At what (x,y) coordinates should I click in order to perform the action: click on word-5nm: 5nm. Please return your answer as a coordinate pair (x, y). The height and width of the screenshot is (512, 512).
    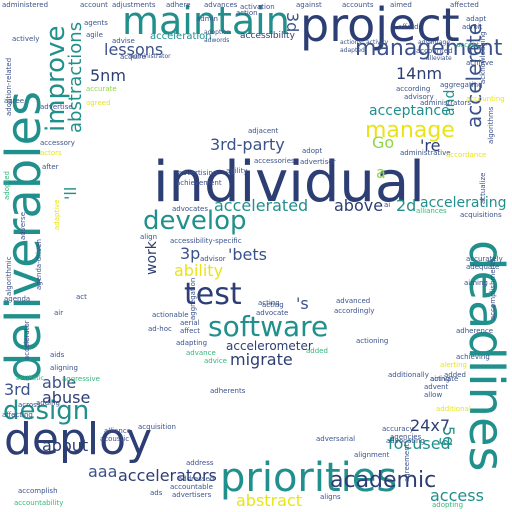
    Looking at the image, I should click on (108, 75).